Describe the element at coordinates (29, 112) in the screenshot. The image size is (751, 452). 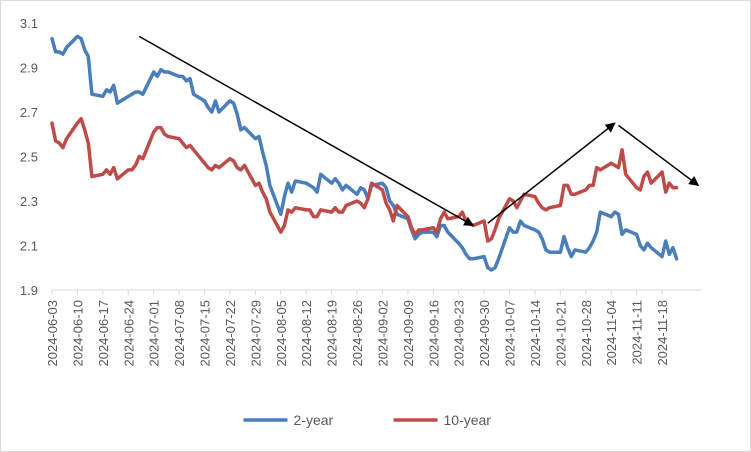
I see `y-tick-label: 2.7` at that location.